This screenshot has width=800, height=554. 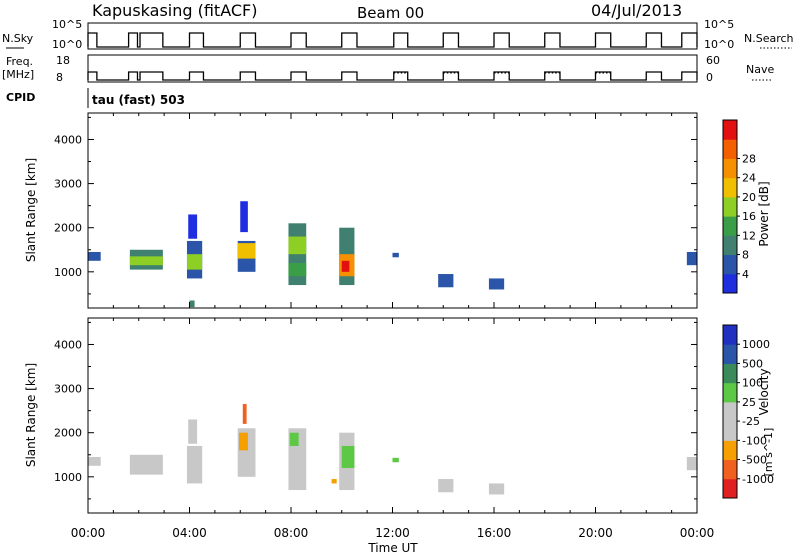 What do you see at coordinates (393, 533) in the screenshot?
I see `time-axis-ticks: 00:00 04:00 08:00 12:00 16:00 20:00 00:00` at bounding box center [393, 533].